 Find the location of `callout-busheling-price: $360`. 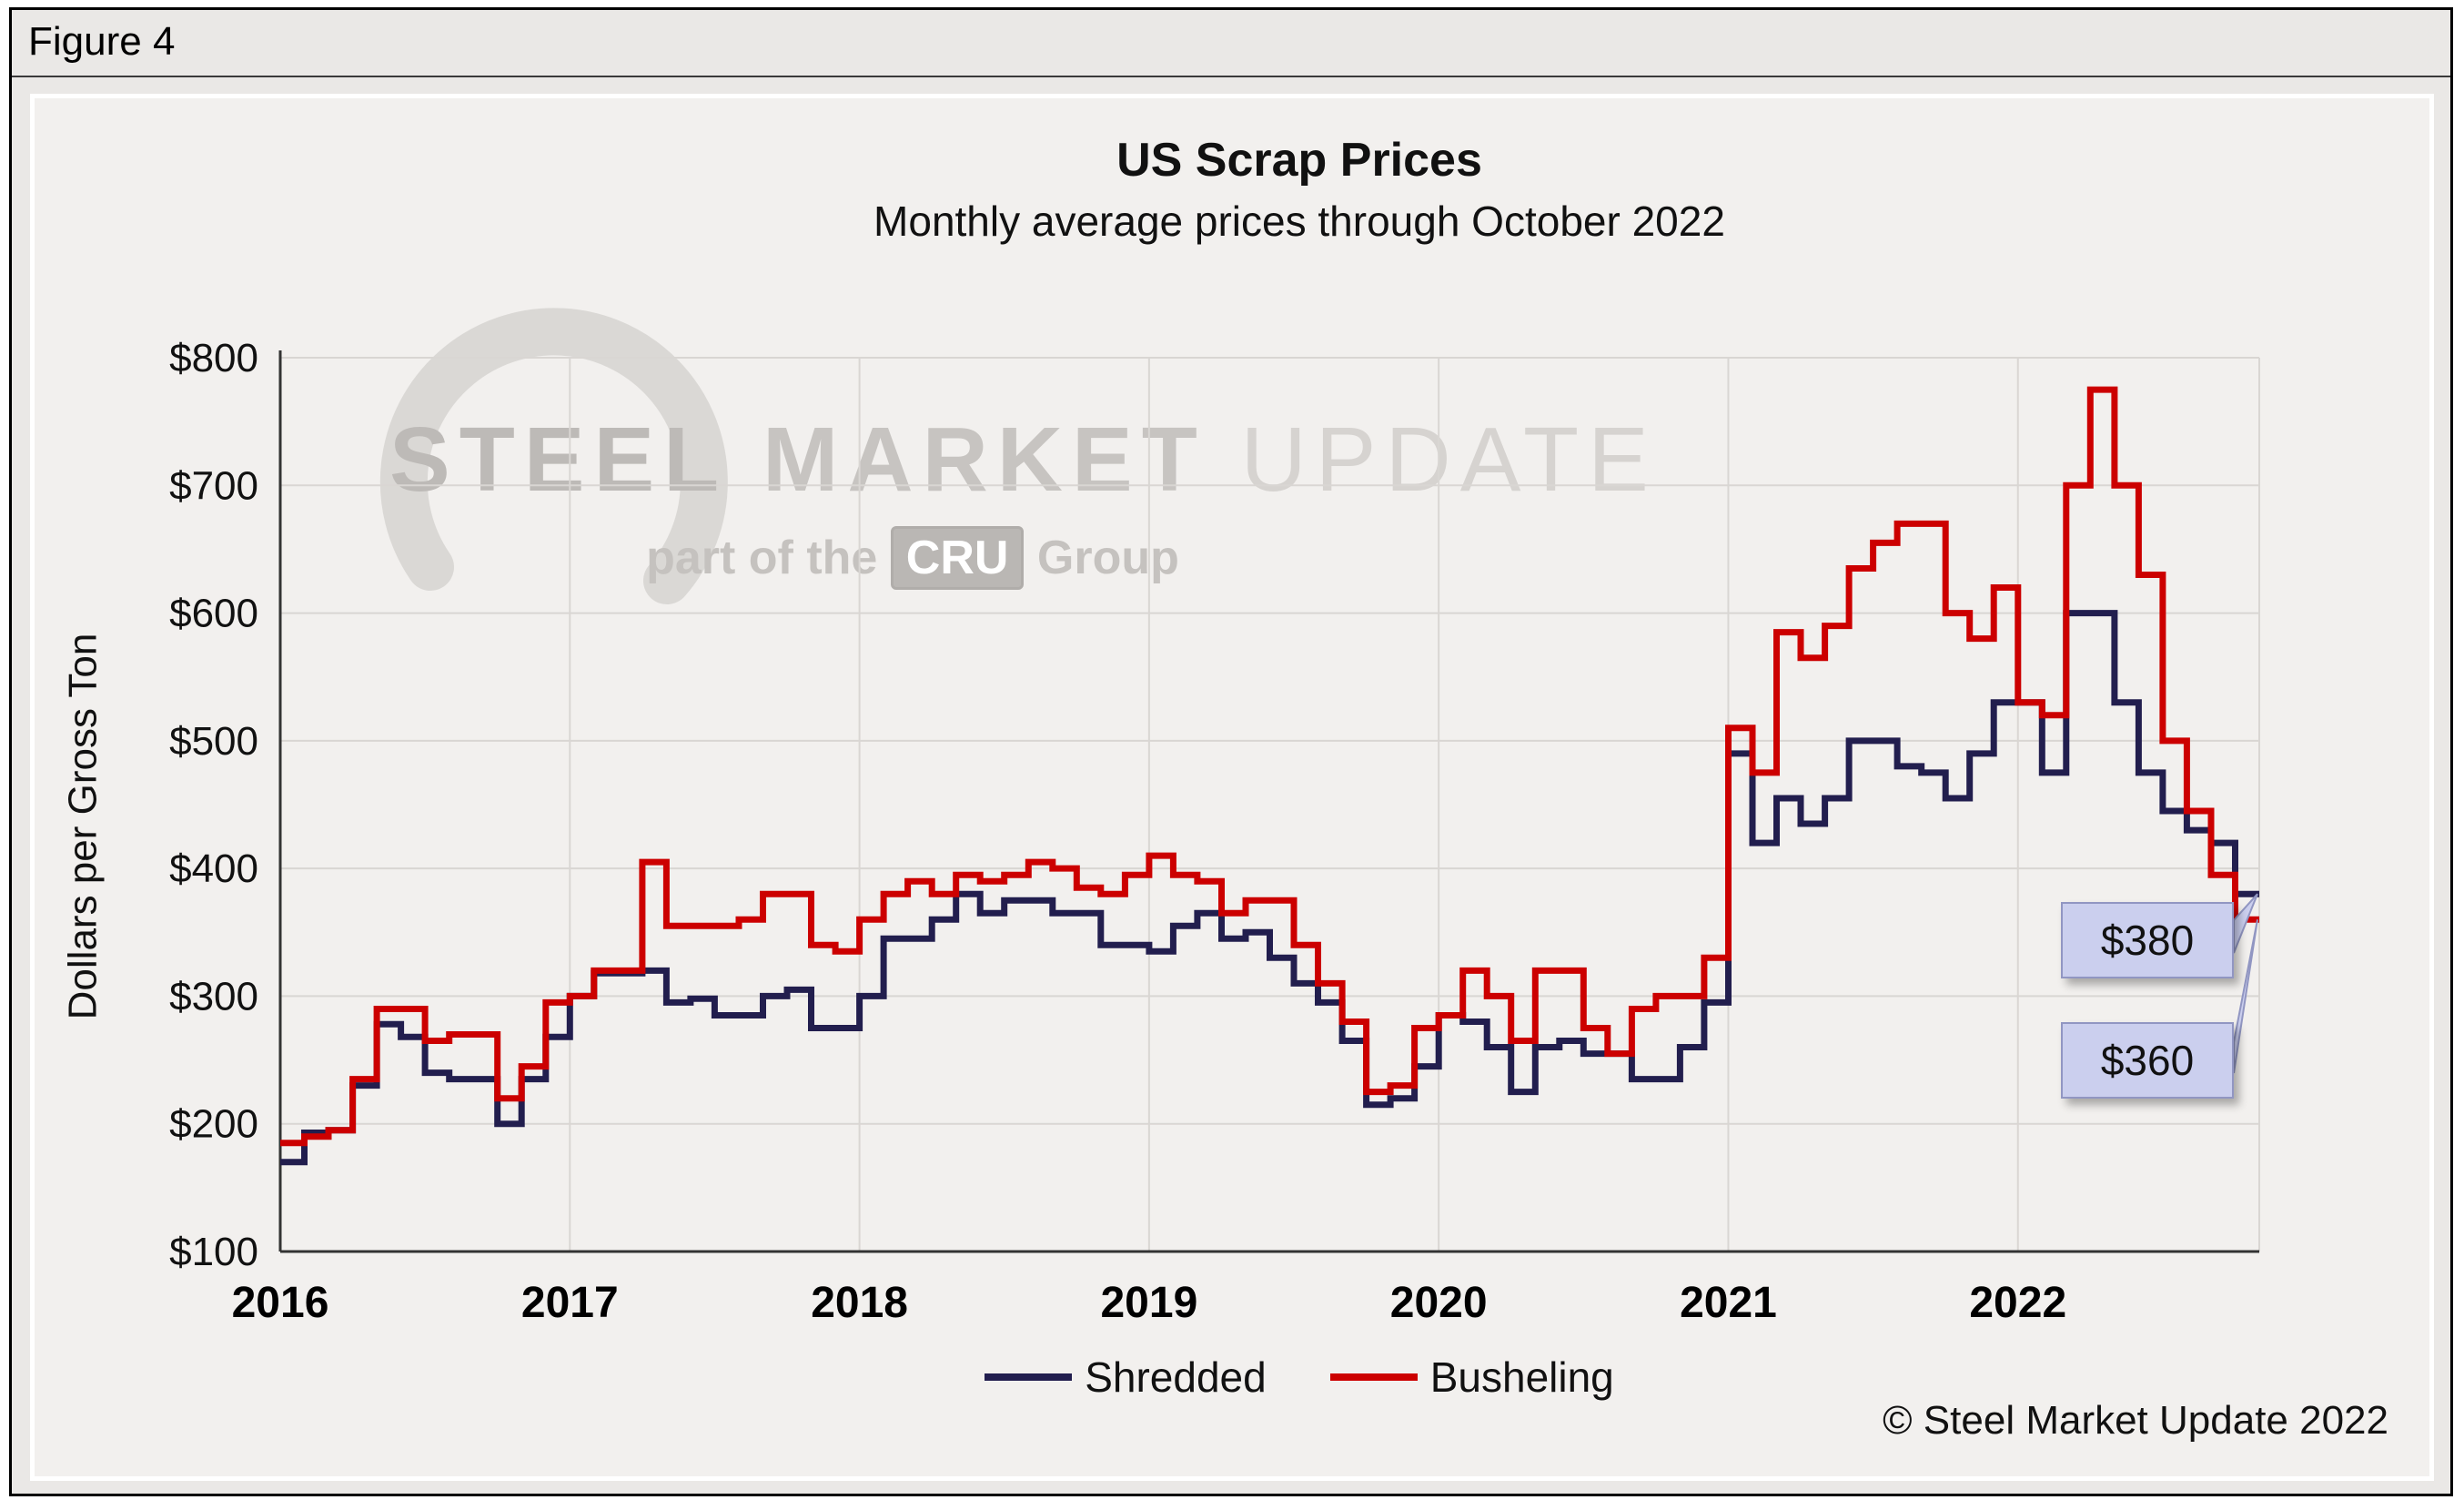

callout-busheling-price: $360 is located at coordinates (2147, 1060).